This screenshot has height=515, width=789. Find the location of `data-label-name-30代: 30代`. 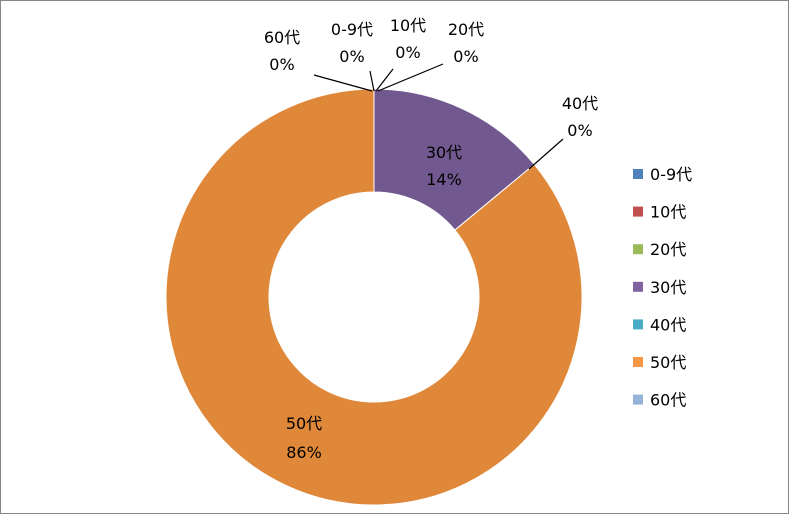

data-label-name-30代: 30代 is located at coordinates (444, 152).